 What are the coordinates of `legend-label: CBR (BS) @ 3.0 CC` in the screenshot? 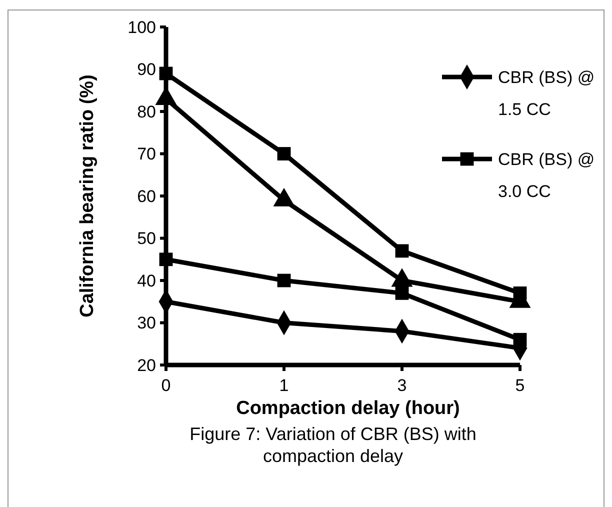 It's located at (546, 175).